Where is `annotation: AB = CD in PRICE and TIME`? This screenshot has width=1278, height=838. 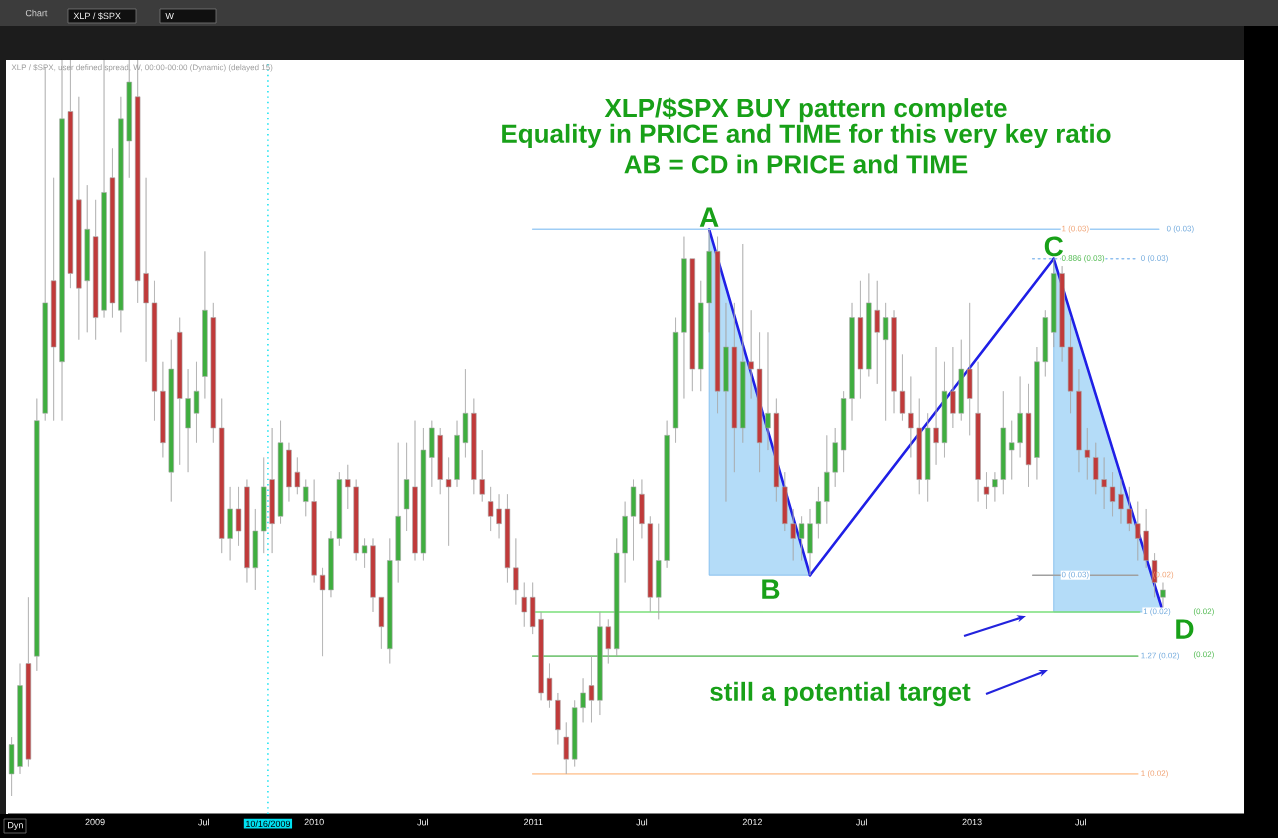 annotation: AB = CD in PRICE and TIME is located at coordinates (796, 164).